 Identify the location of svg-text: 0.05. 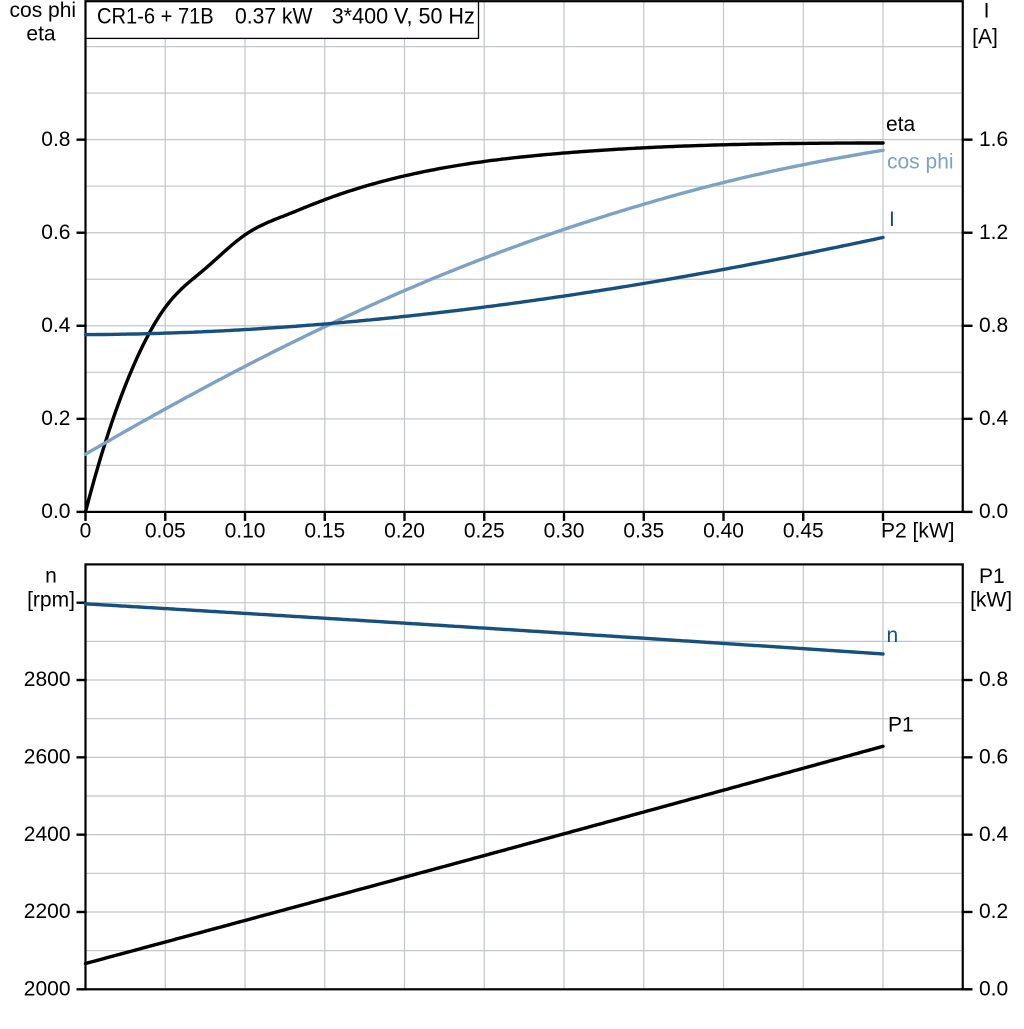
(165, 531).